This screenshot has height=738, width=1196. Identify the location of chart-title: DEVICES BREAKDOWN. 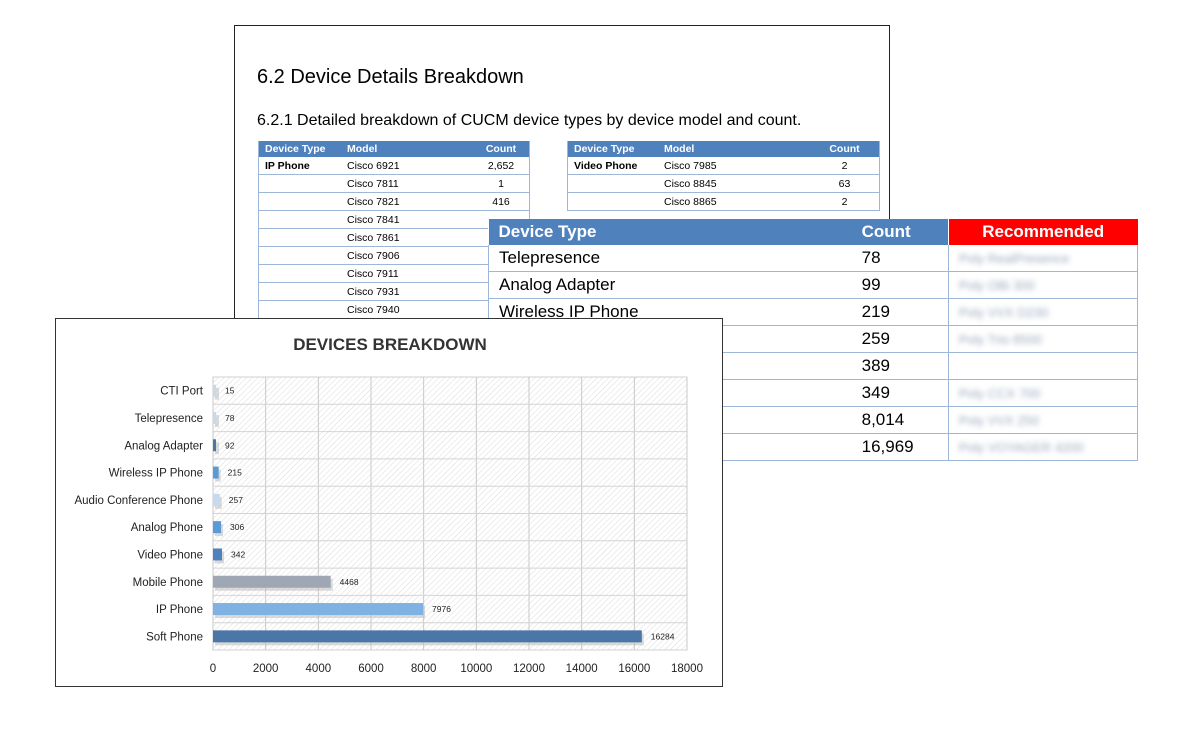
(390, 344).